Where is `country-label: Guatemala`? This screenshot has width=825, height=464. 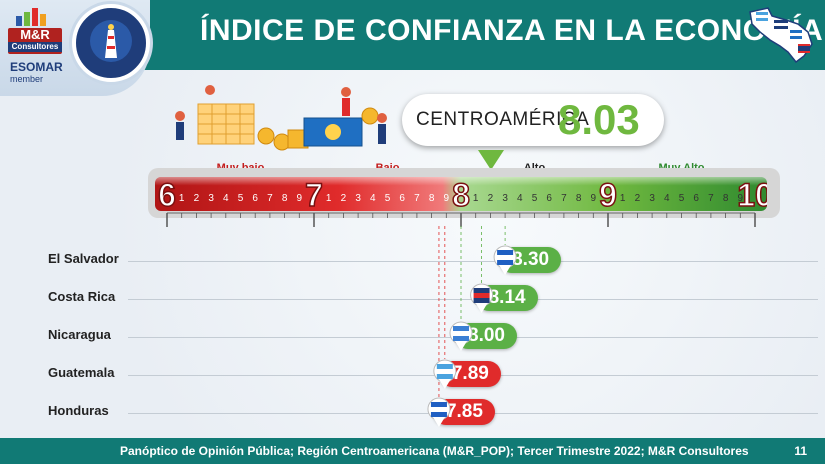
country-label: Guatemala is located at coordinates (81, 372).